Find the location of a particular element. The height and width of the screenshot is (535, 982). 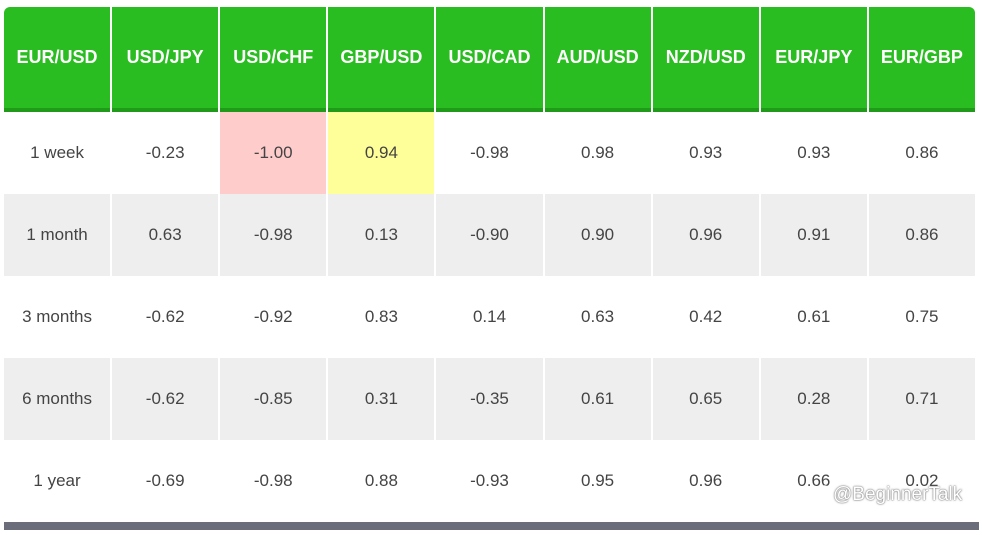

header-cell: USD/JPY is located at coordinates (165, 59).